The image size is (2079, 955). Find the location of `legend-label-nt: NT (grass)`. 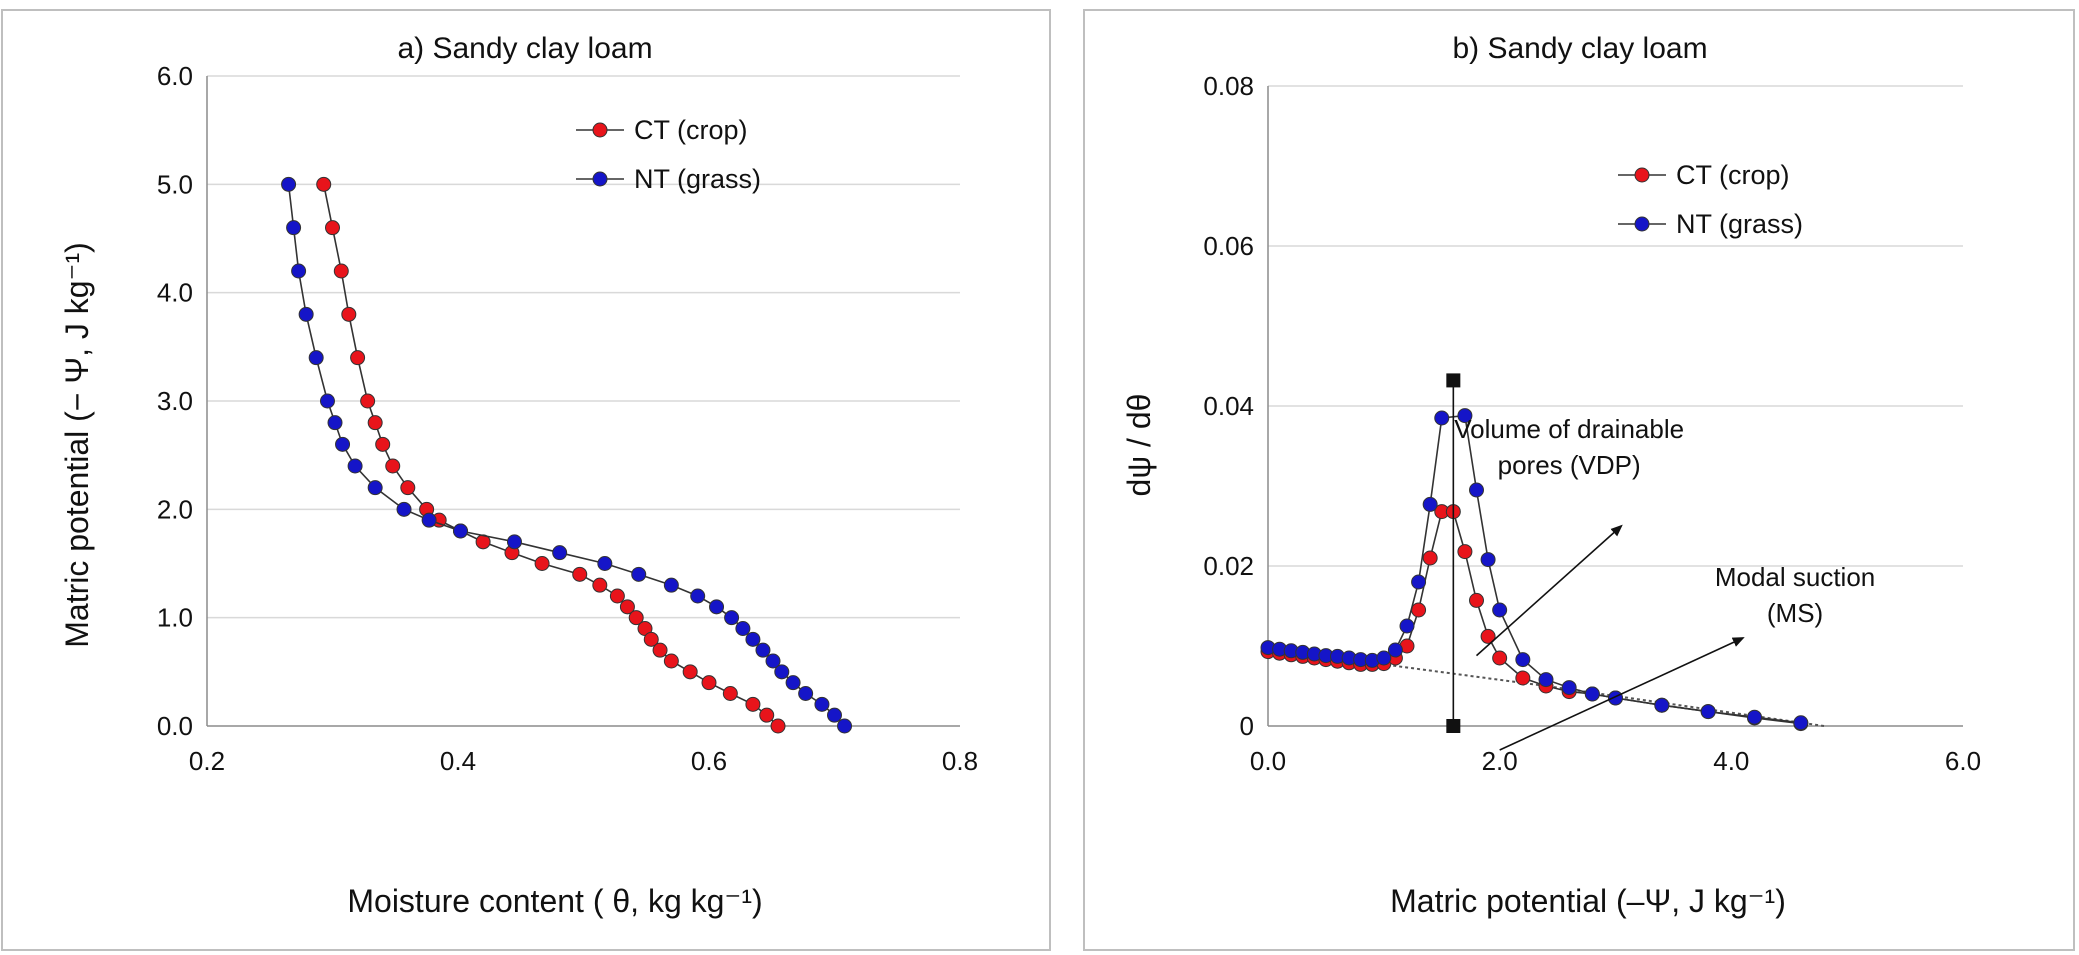

legend-label-nt: NT (grass) is located at coordinates (697, 179).